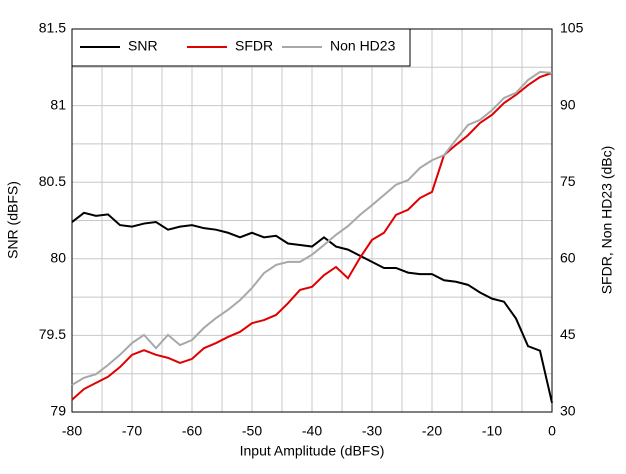 The height and width of the screenshot is (474, 626). Describe the element at coordinates (72, 431) in the screenshot. I see `x-tick-label: -80` at that location.